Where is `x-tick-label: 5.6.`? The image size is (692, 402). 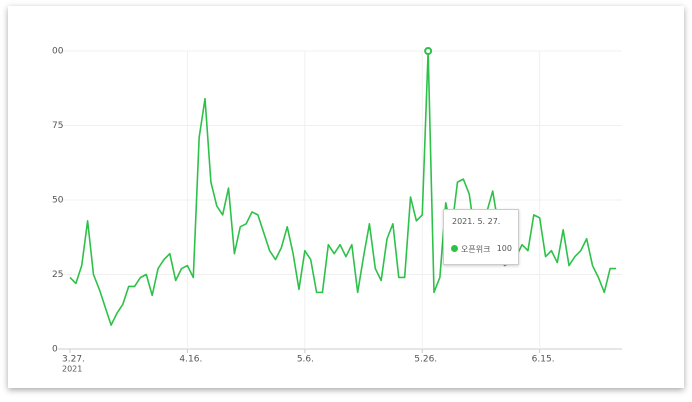
x-tick-label: 5.6. is located at coordinates (305, 360).